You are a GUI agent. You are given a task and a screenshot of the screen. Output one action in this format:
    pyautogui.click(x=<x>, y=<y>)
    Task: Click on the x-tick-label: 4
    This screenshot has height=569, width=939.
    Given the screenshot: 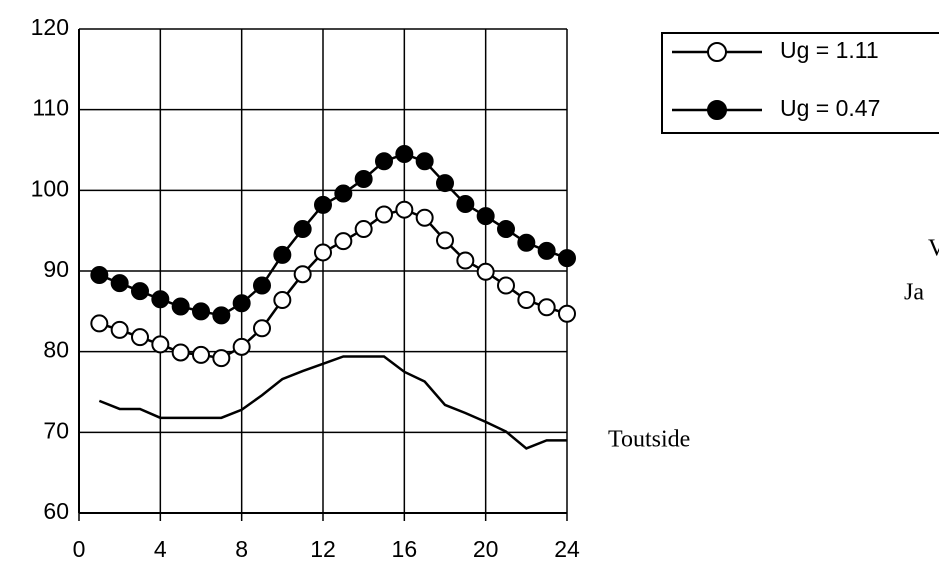 What is the action you would take?
    pyautogui.click(x=160, y=549)
    